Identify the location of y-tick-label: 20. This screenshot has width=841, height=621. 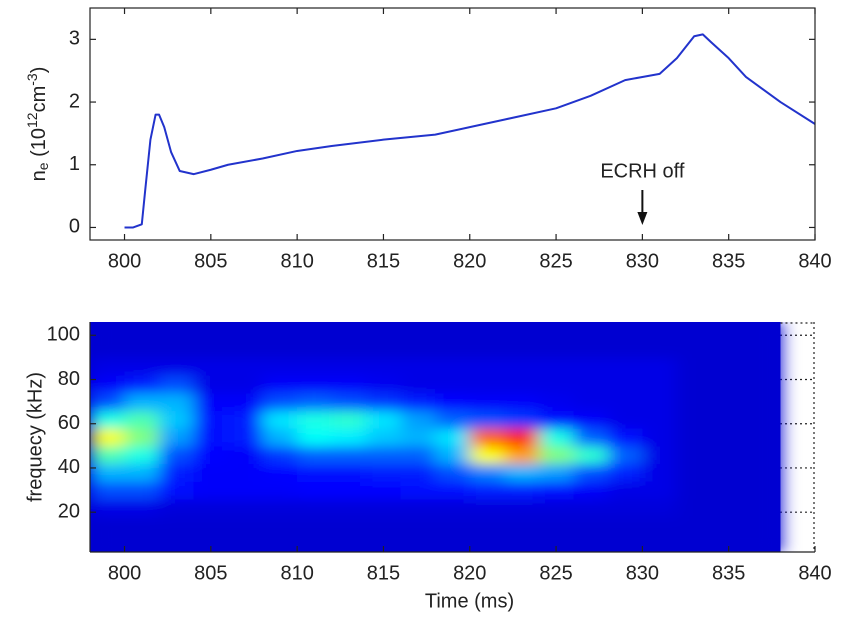
(69, 511).